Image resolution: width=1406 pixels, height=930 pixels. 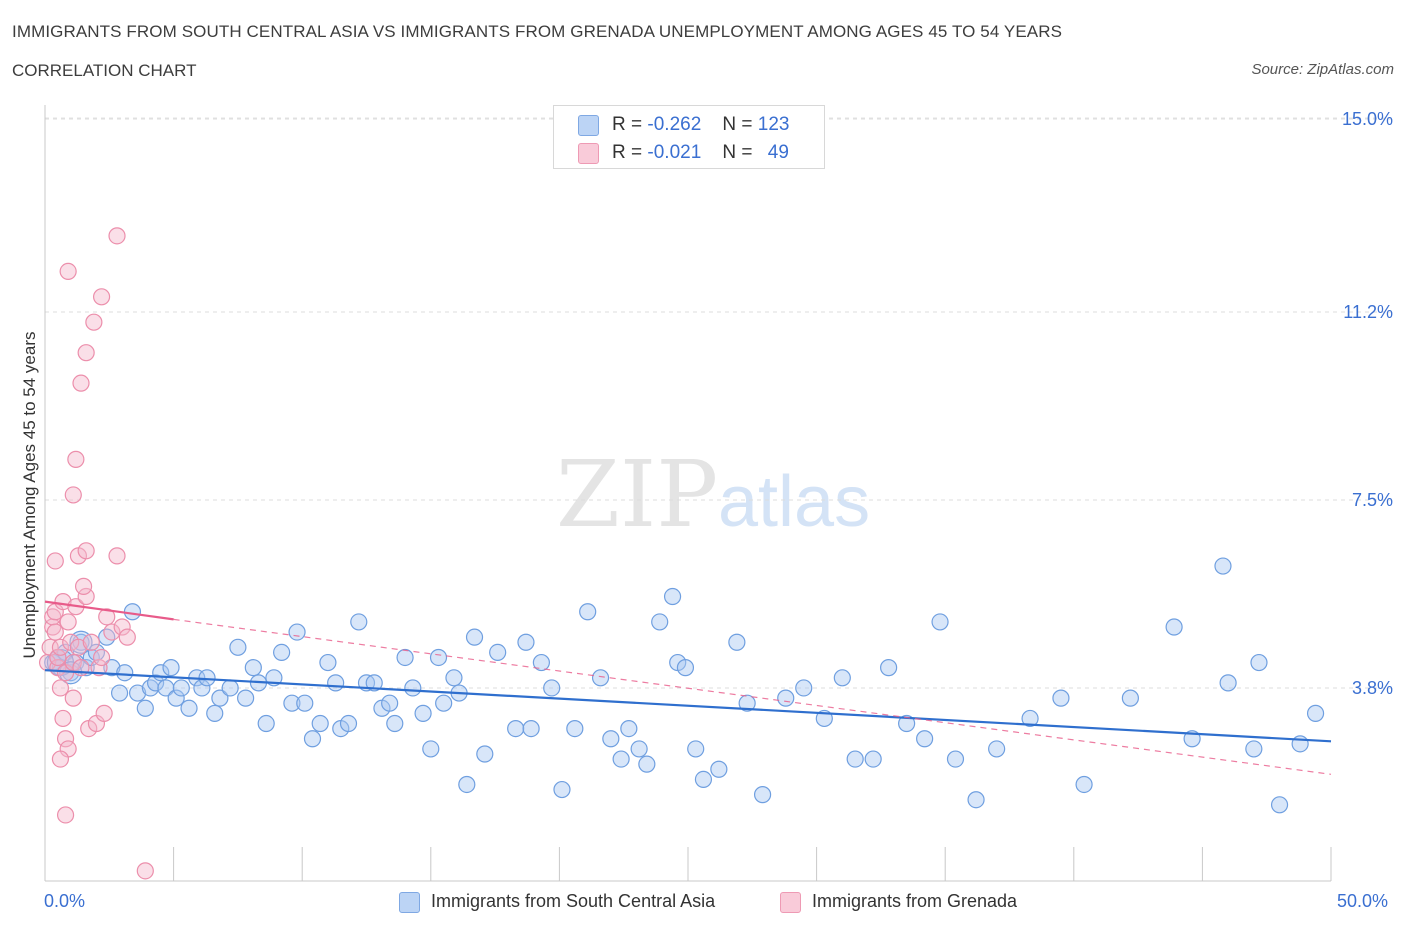 What do you see at coordinates (109, 610) in the screenshot?
I see `trend-line-grenada` at bounding box center [109, 610].